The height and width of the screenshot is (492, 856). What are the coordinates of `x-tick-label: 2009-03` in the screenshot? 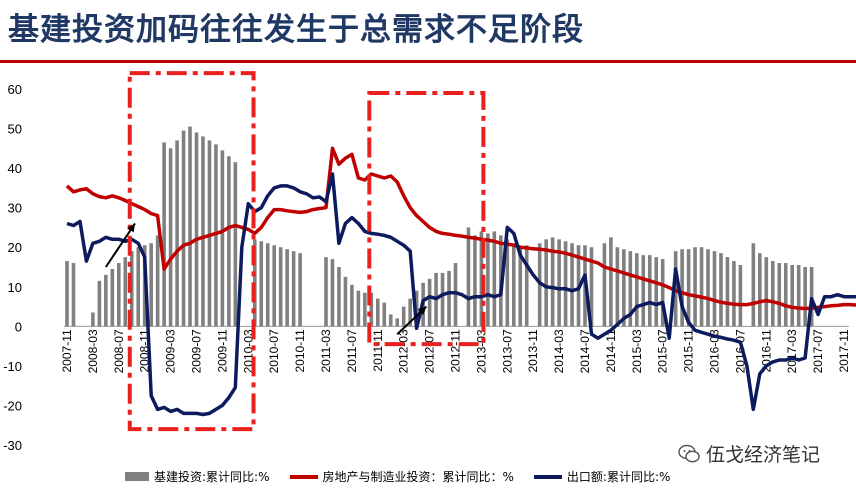 It's located at (171, 351).